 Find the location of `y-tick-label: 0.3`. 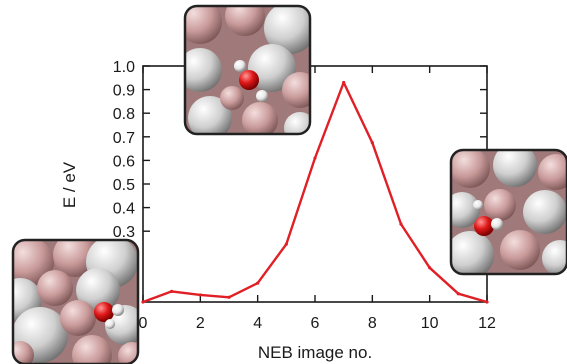

y-tick-label: 0.3 is located at coordinates (124, 232).